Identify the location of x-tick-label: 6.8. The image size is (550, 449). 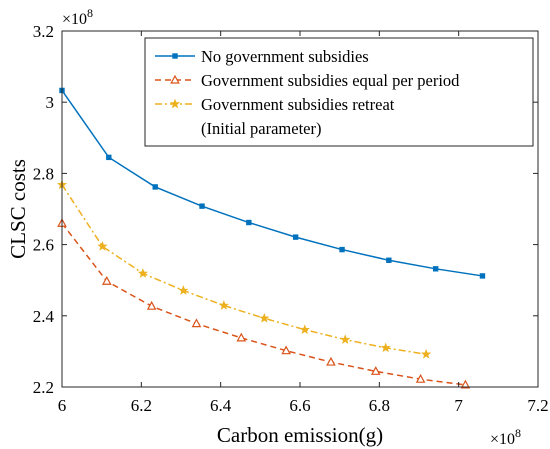
(379, 405).